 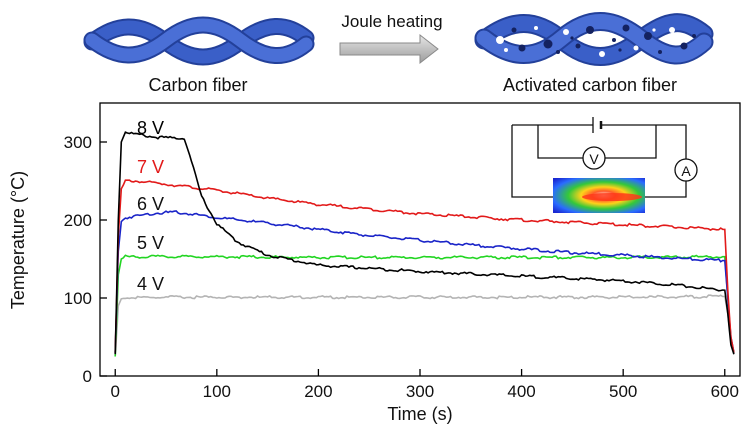 What do you see at coordinates (419, 414) in the screenshot?
I see `x-axis-label: Time (s)` at bounding box center [419, 414].